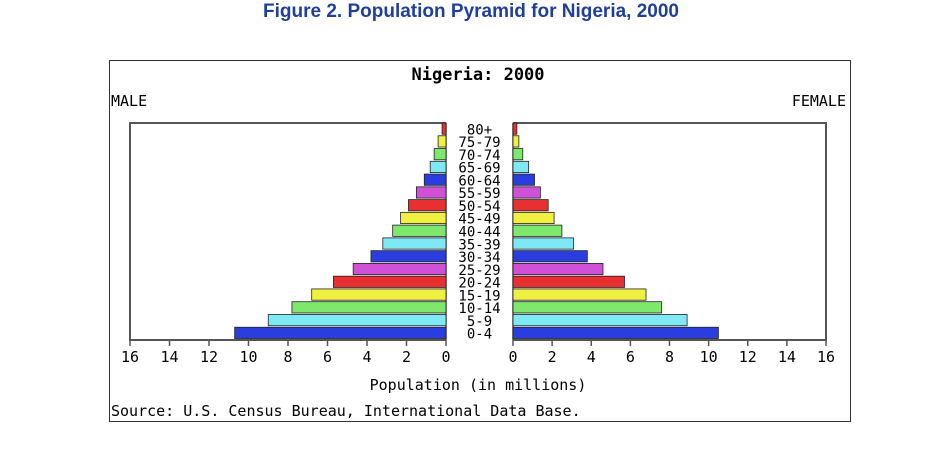 The image size is (942, 454). I want to click on male-tick-label: 10, so click(248, 357).